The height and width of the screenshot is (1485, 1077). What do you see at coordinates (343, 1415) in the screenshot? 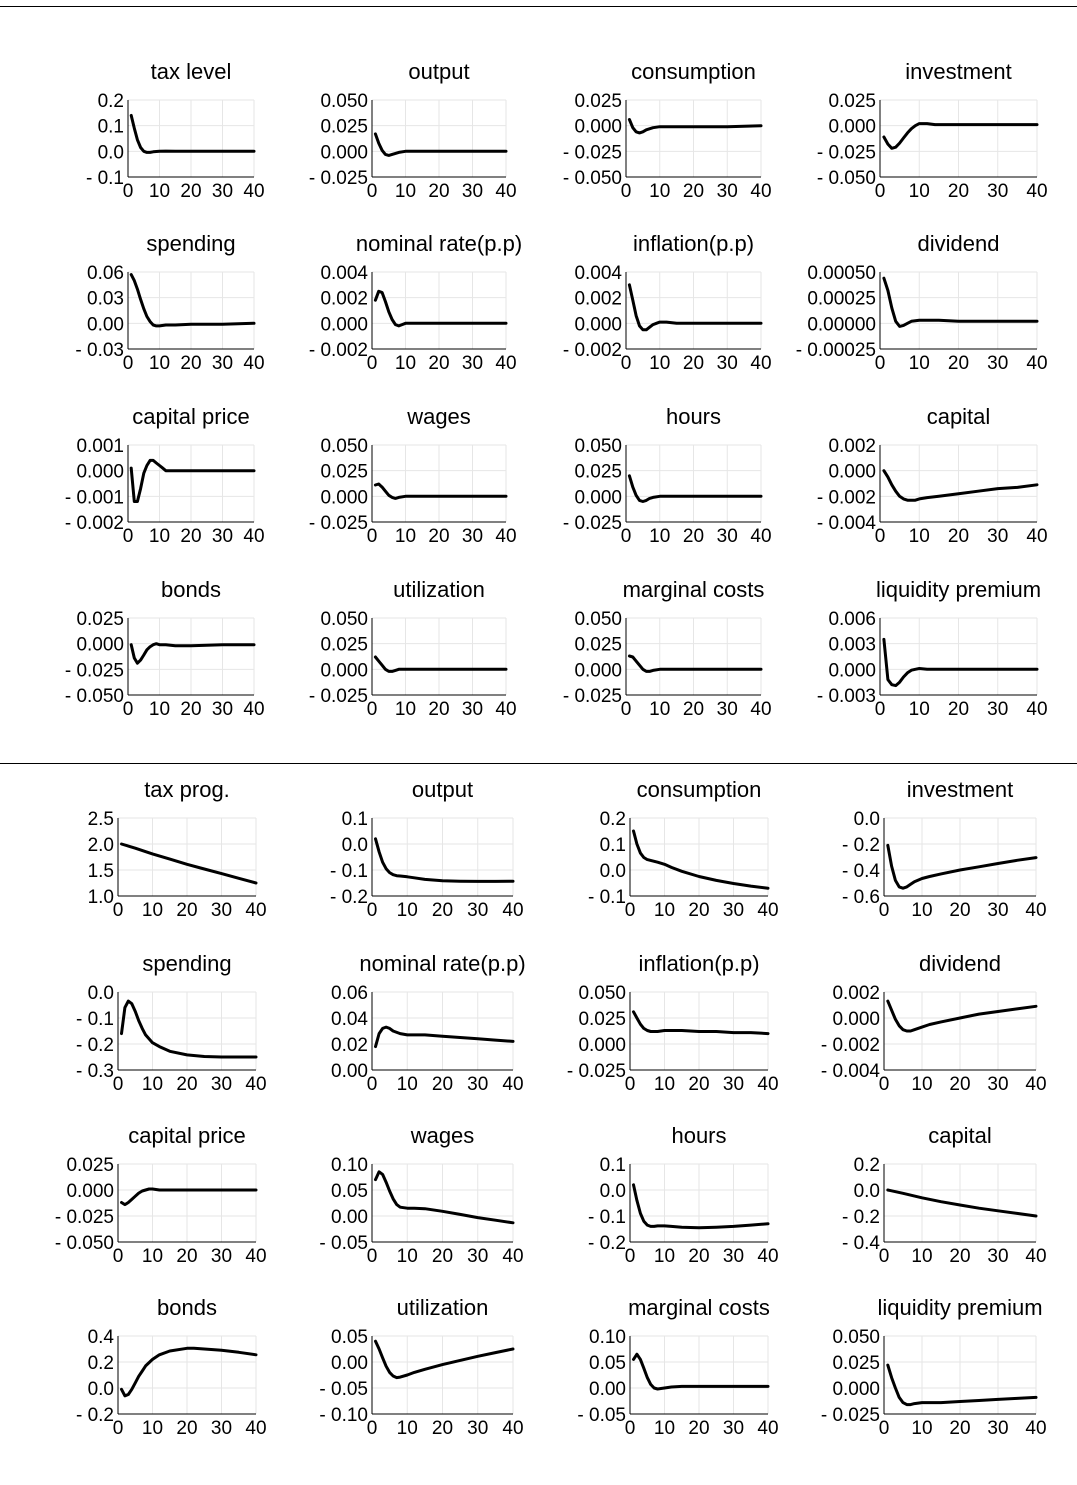
I see `y-tick-label: - 0.10` at bounding box center [343, 1415].